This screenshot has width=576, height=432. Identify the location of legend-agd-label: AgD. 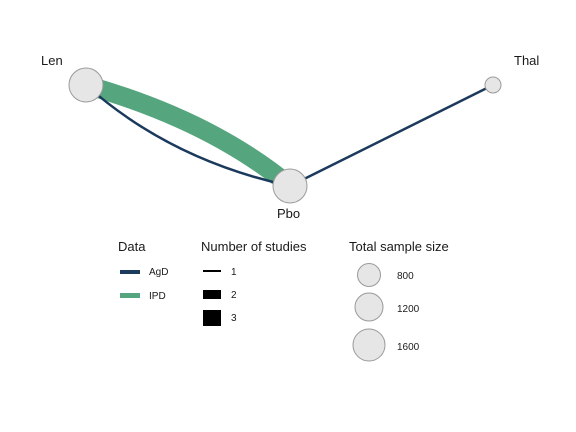
(158, 272).